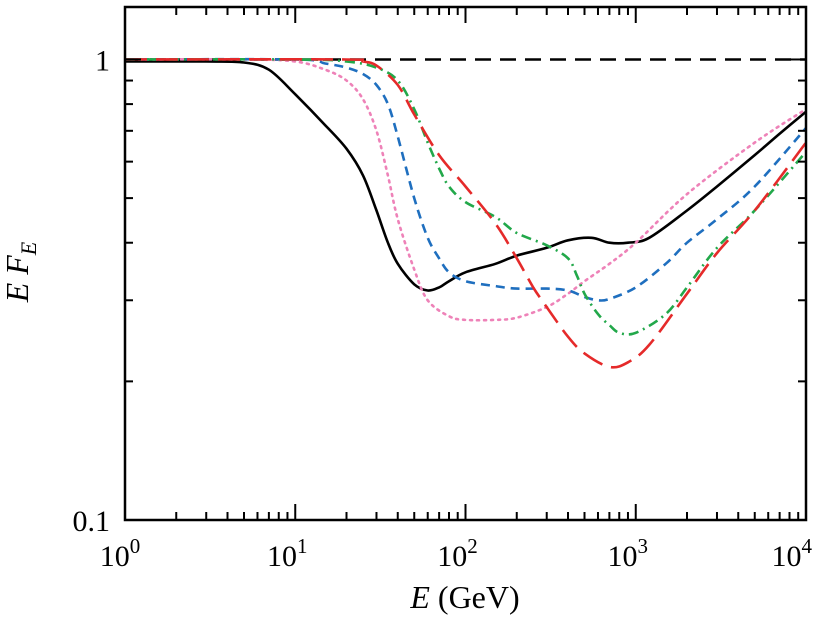  I want to click on x-tick-label: 10¹, so click(287, 553).